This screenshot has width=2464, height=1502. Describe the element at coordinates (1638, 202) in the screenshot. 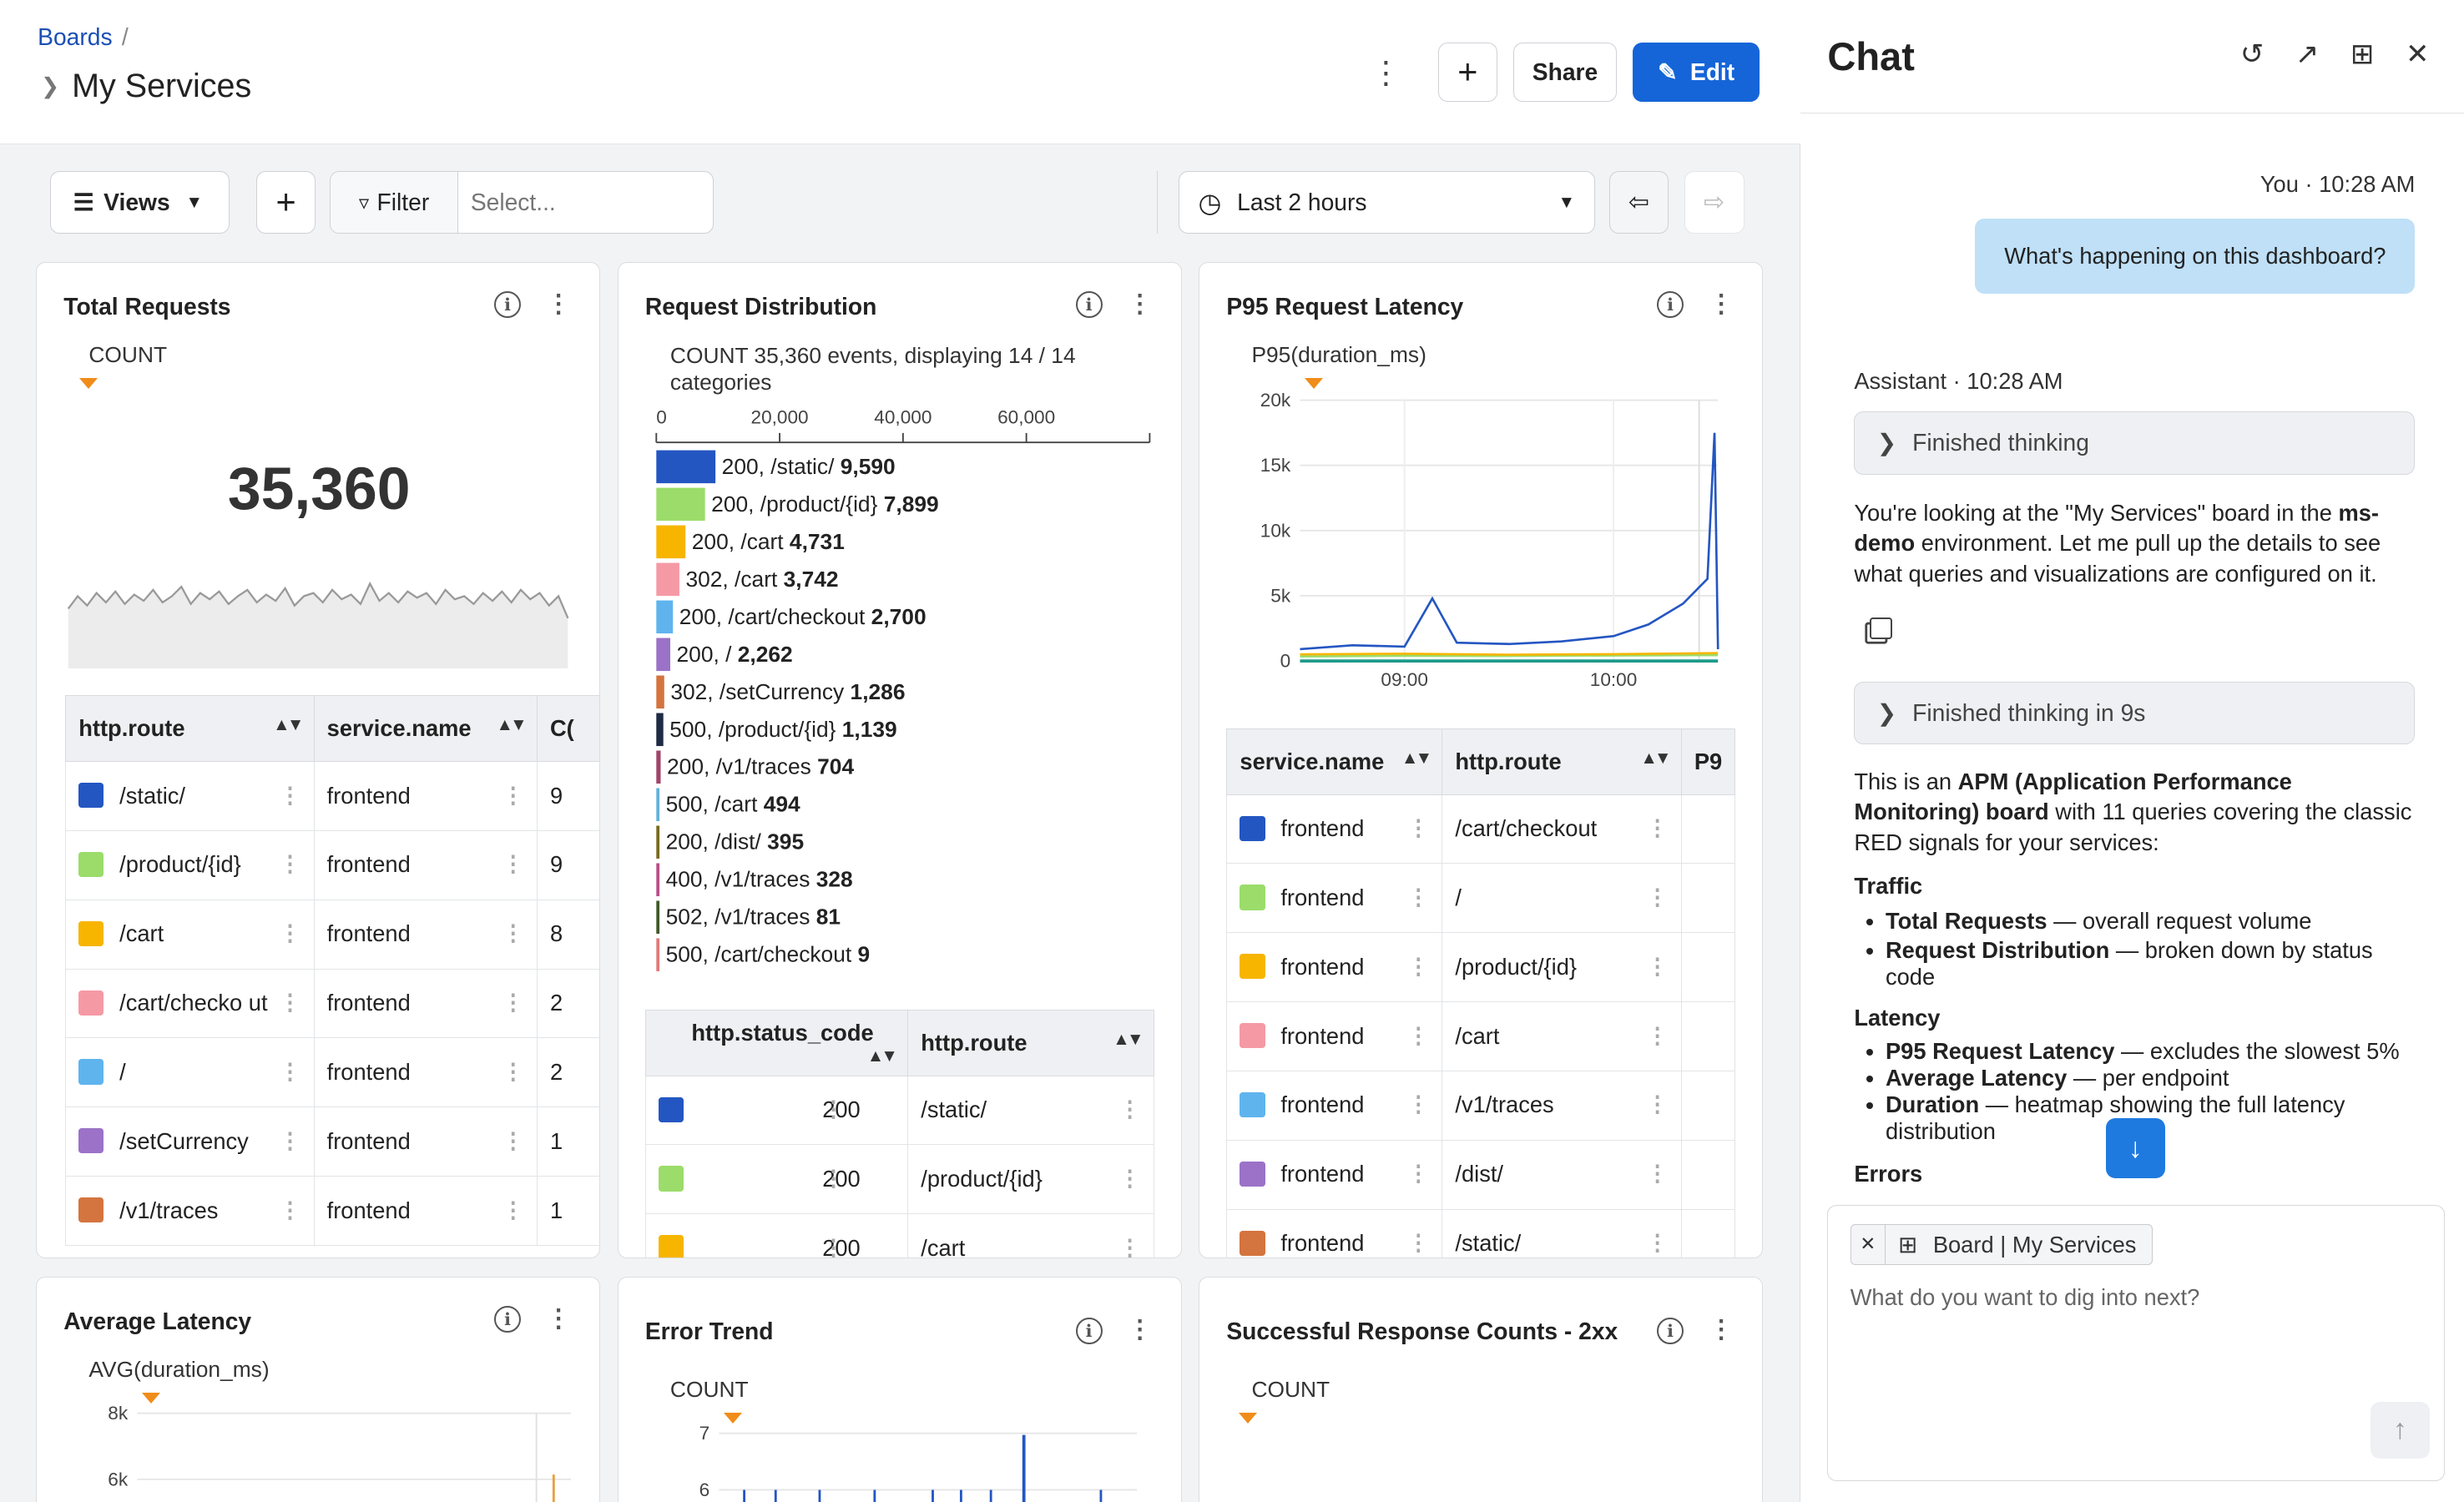

I see `time-back-button: ⇦` at that location.